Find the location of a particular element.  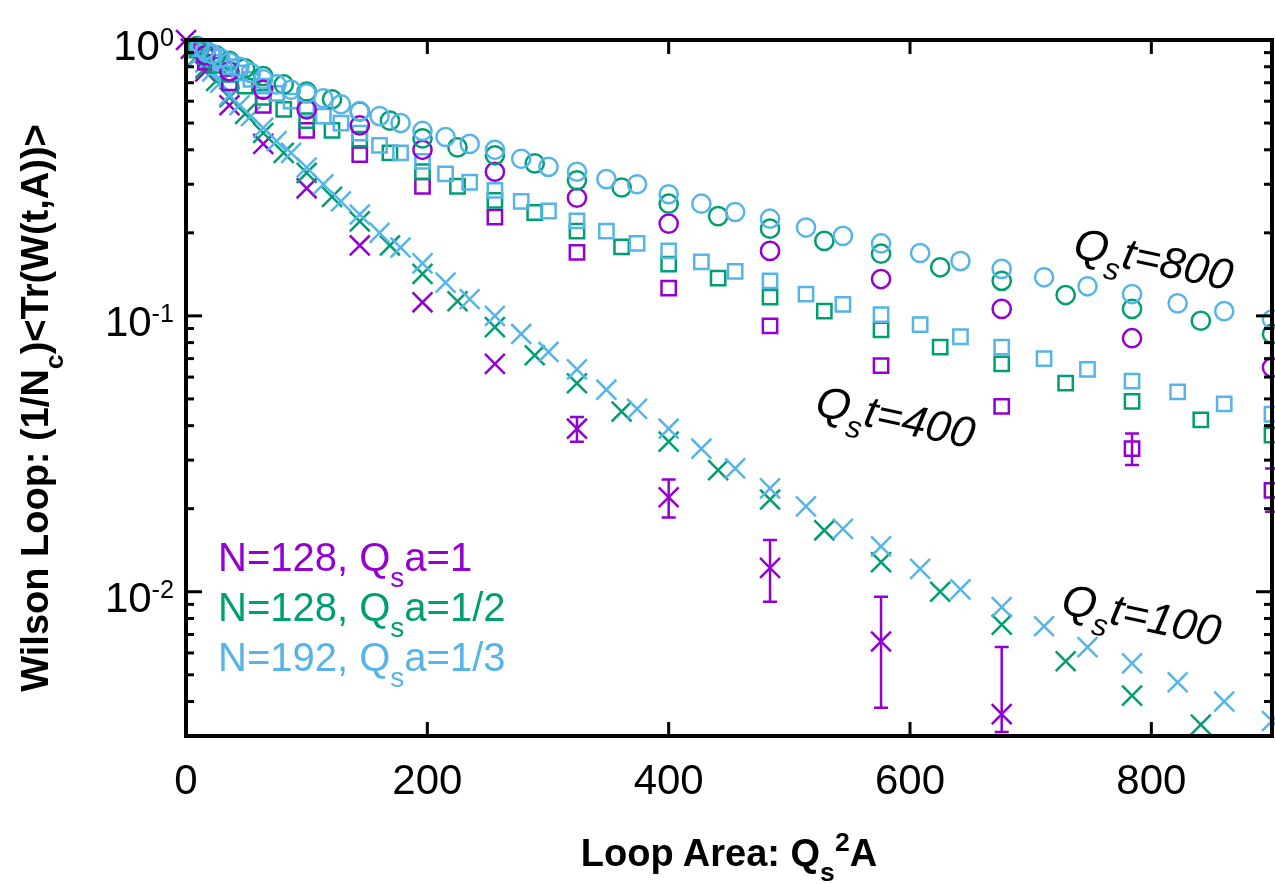

x-tick-label: 600 is located at coordinates (910, 779).